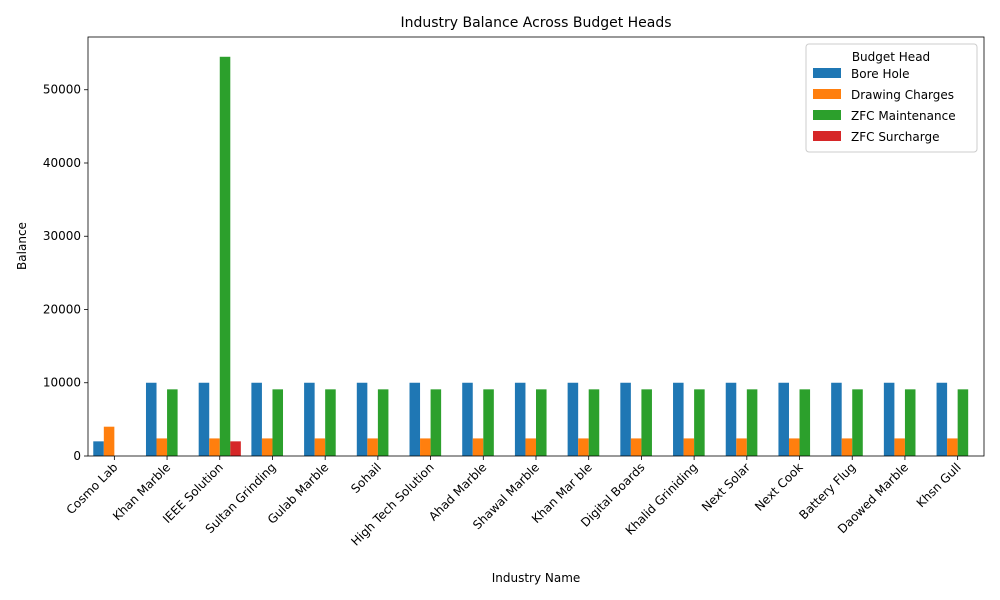  What do you see at coordinates (62, 90) in the screenshot?
I see `y-tick-label: 50000` at bounding box center [62, 90].